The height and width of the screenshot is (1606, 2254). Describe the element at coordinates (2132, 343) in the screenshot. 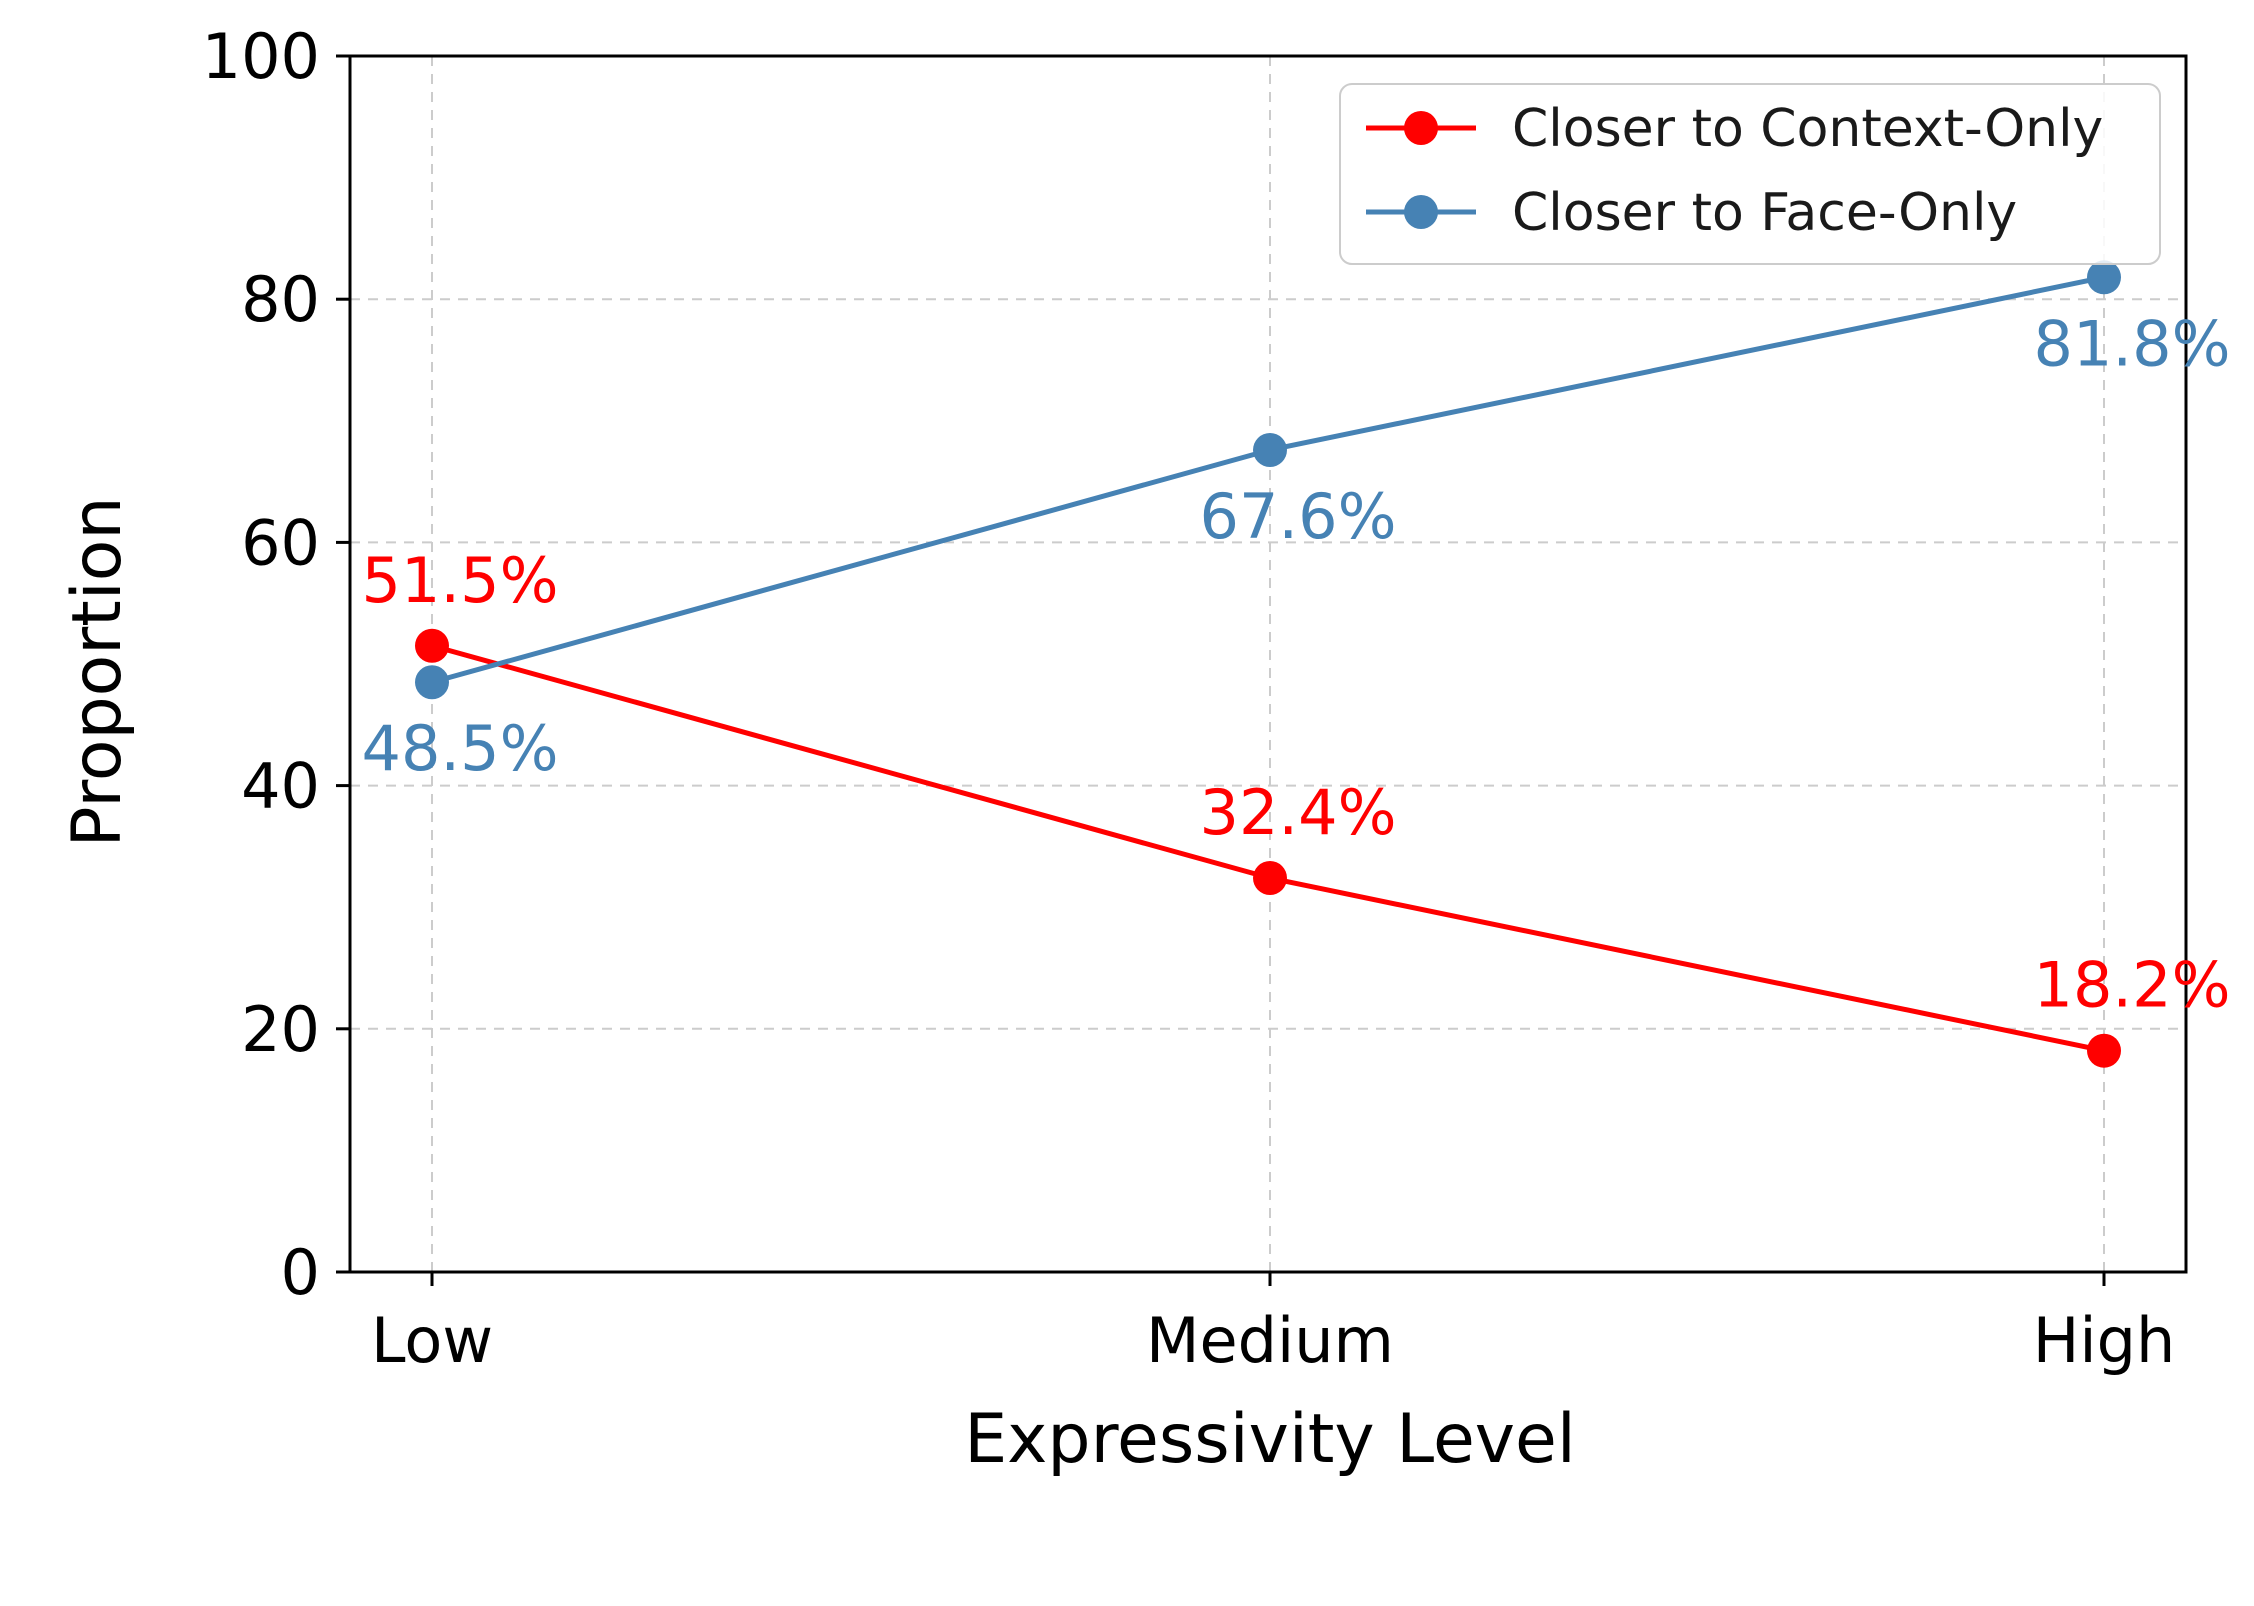

I see `series-1-label-2: 81.8%` at that location.